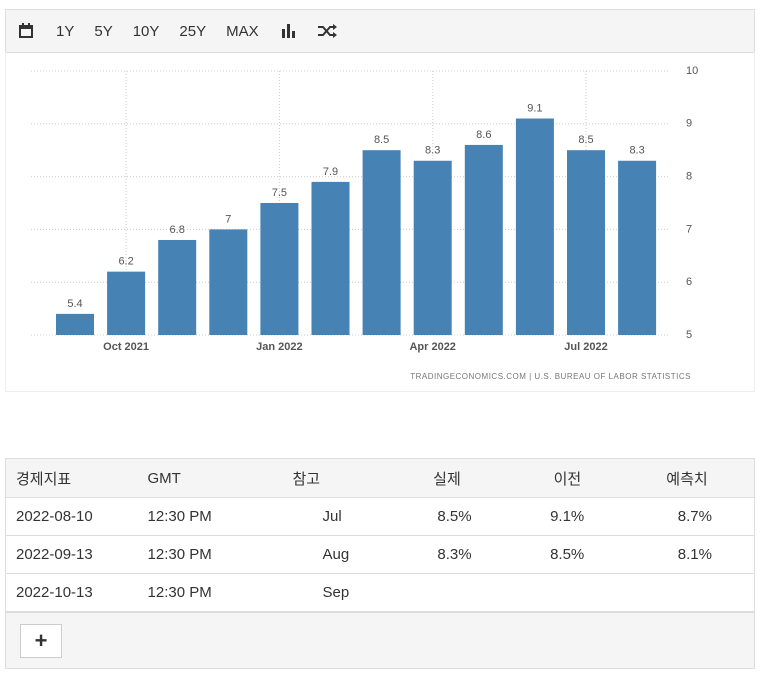 The height and width of the screenshot is (675, 760). I want to click on add-button: +, so click(41, 641).